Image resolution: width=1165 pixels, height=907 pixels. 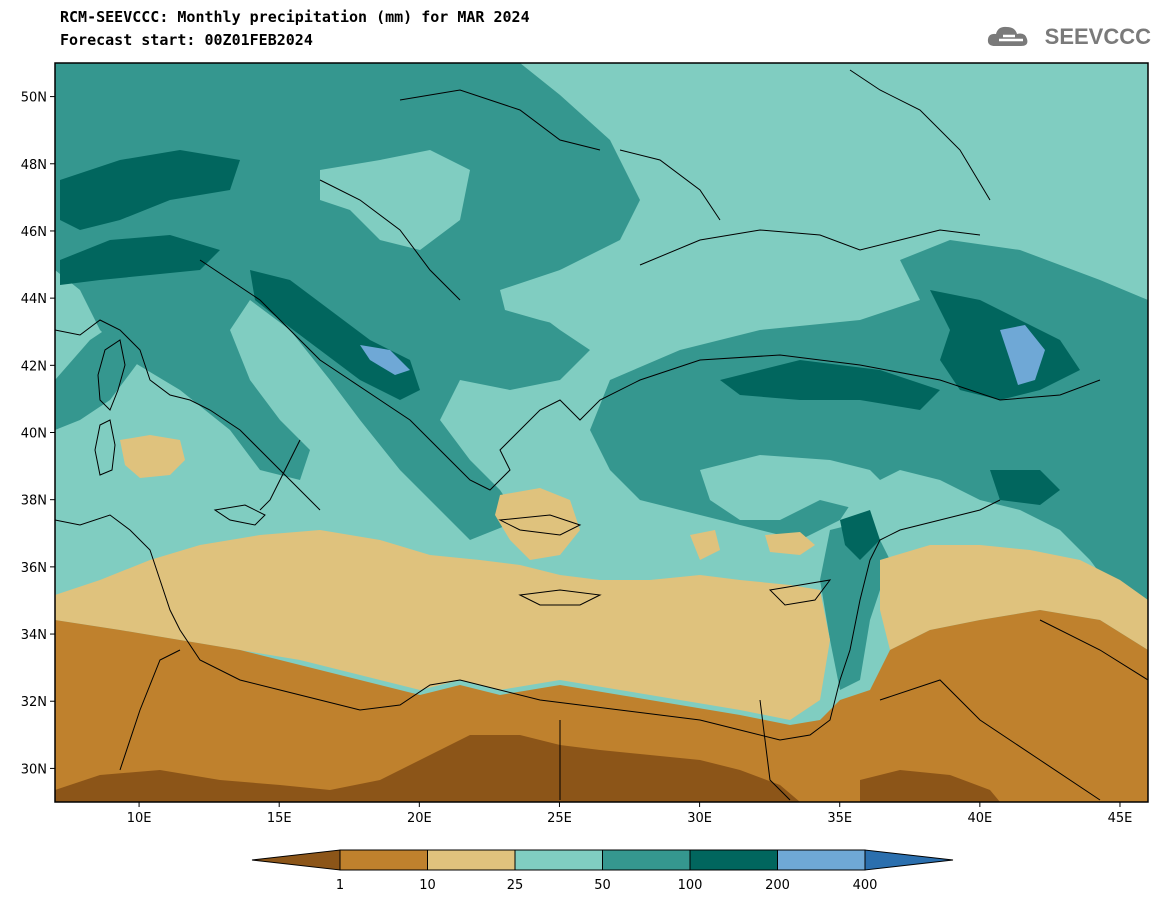 I want to click on band-10-25-crete, so click(x=537, y=524).